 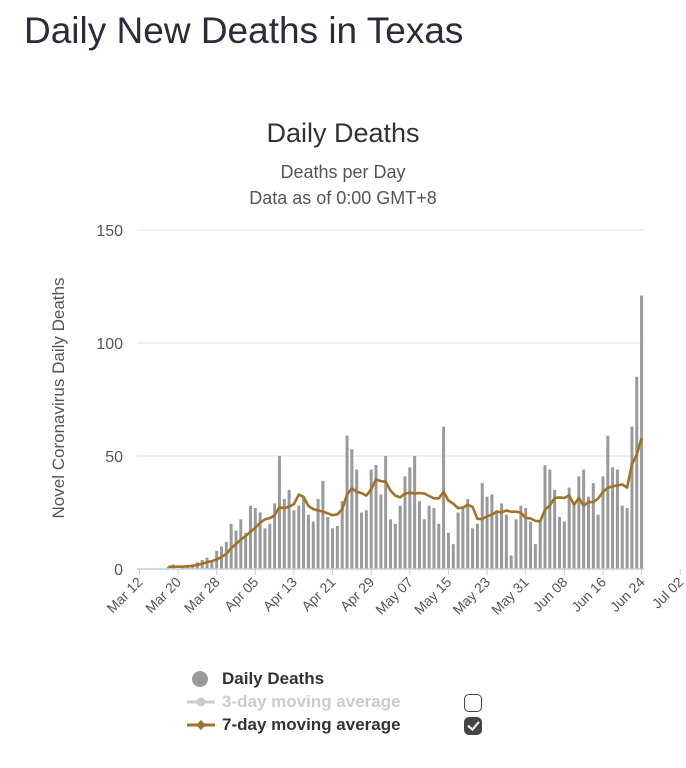 I want to click on seven-day-average-checkbox, so click(x=473, y=726).